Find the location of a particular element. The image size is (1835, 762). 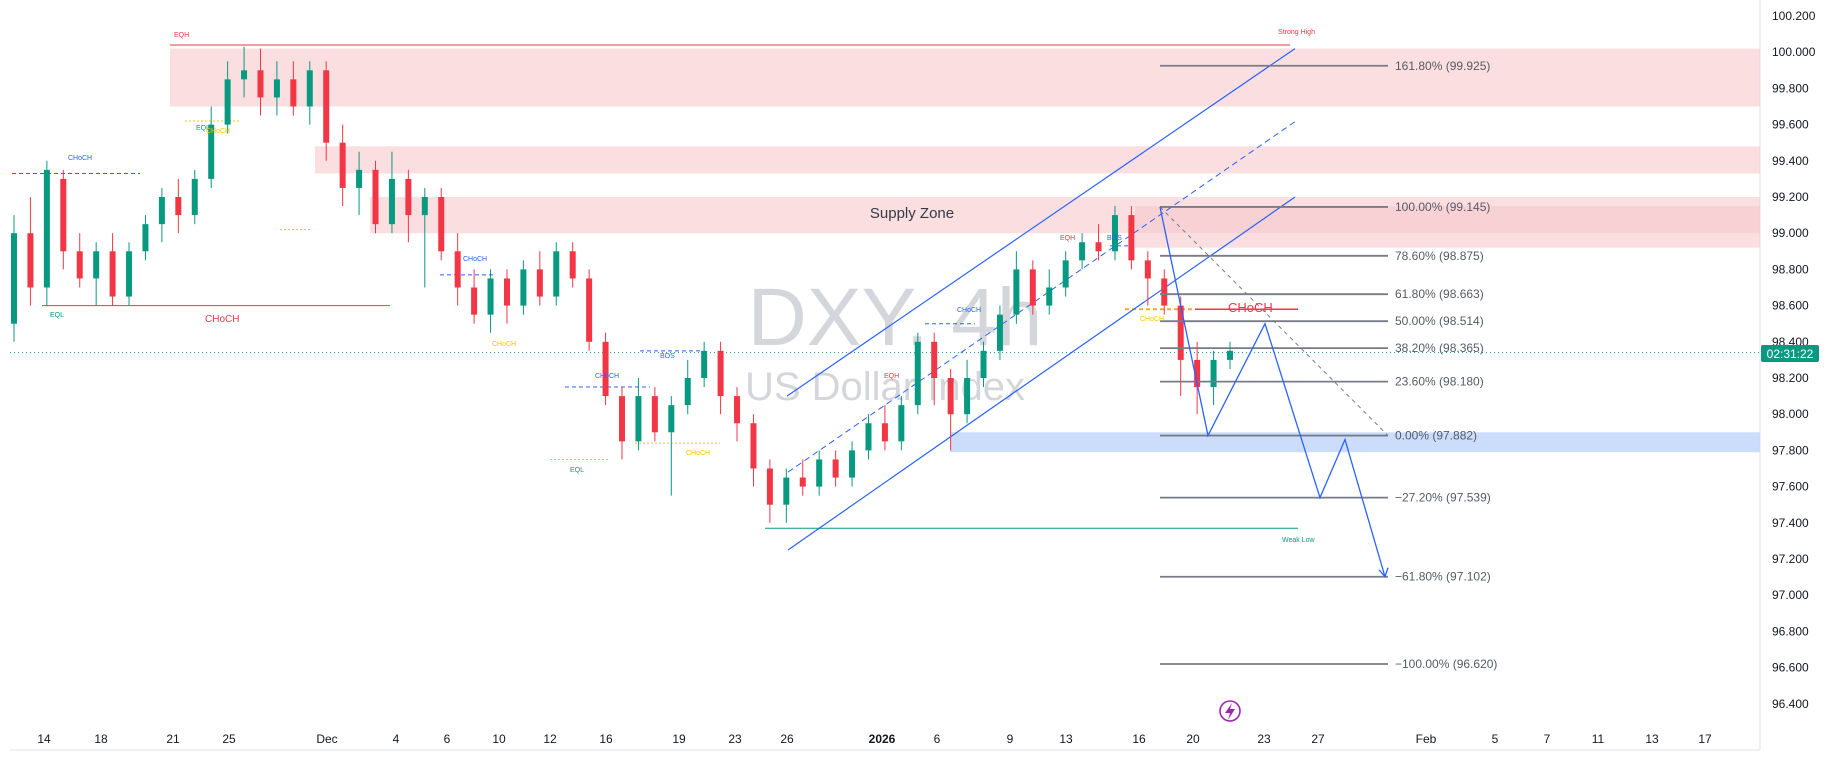

fib-level-label: 100.00% (99.145) is located at coordinates (1442, 207).